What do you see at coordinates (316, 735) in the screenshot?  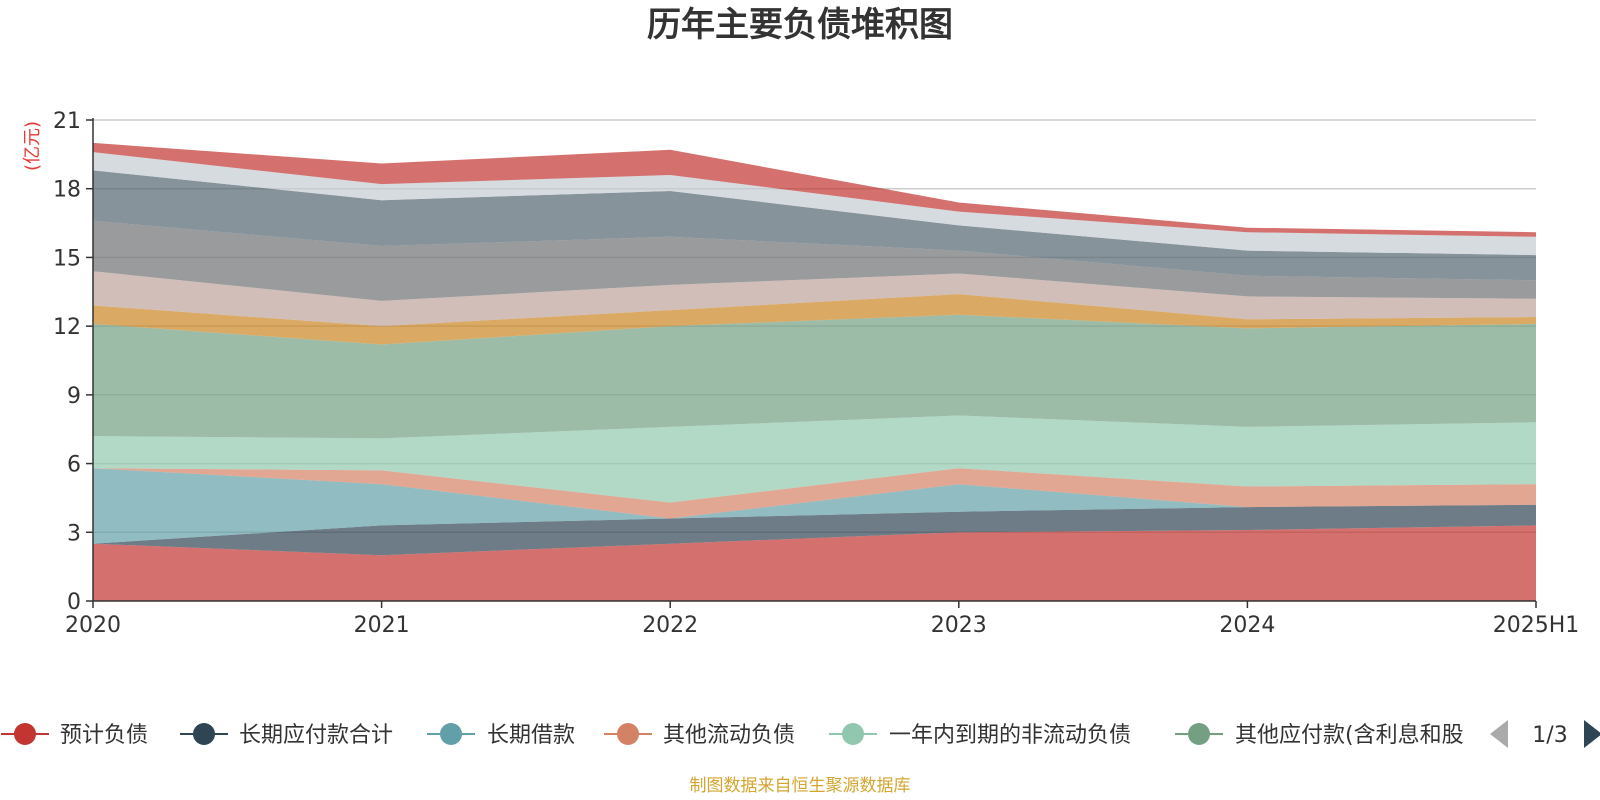 I see `legend-label: 长期应付款合计` at bounding box center [316, 735].